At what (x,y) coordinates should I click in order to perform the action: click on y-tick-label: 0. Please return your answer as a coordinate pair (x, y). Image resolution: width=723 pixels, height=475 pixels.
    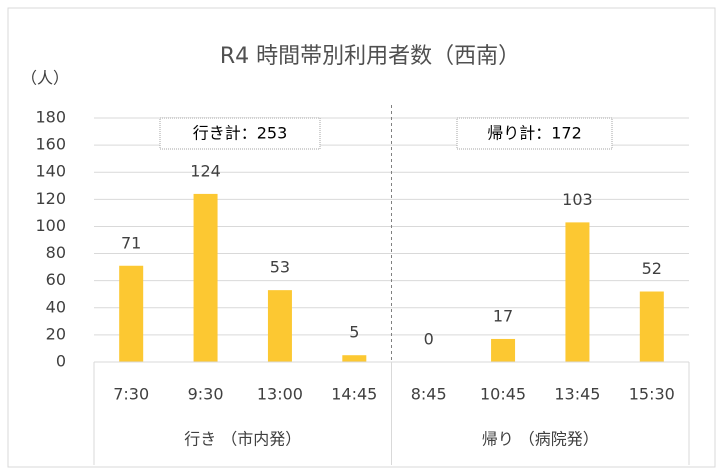
    Looking at the image, I should click on (61, 361).